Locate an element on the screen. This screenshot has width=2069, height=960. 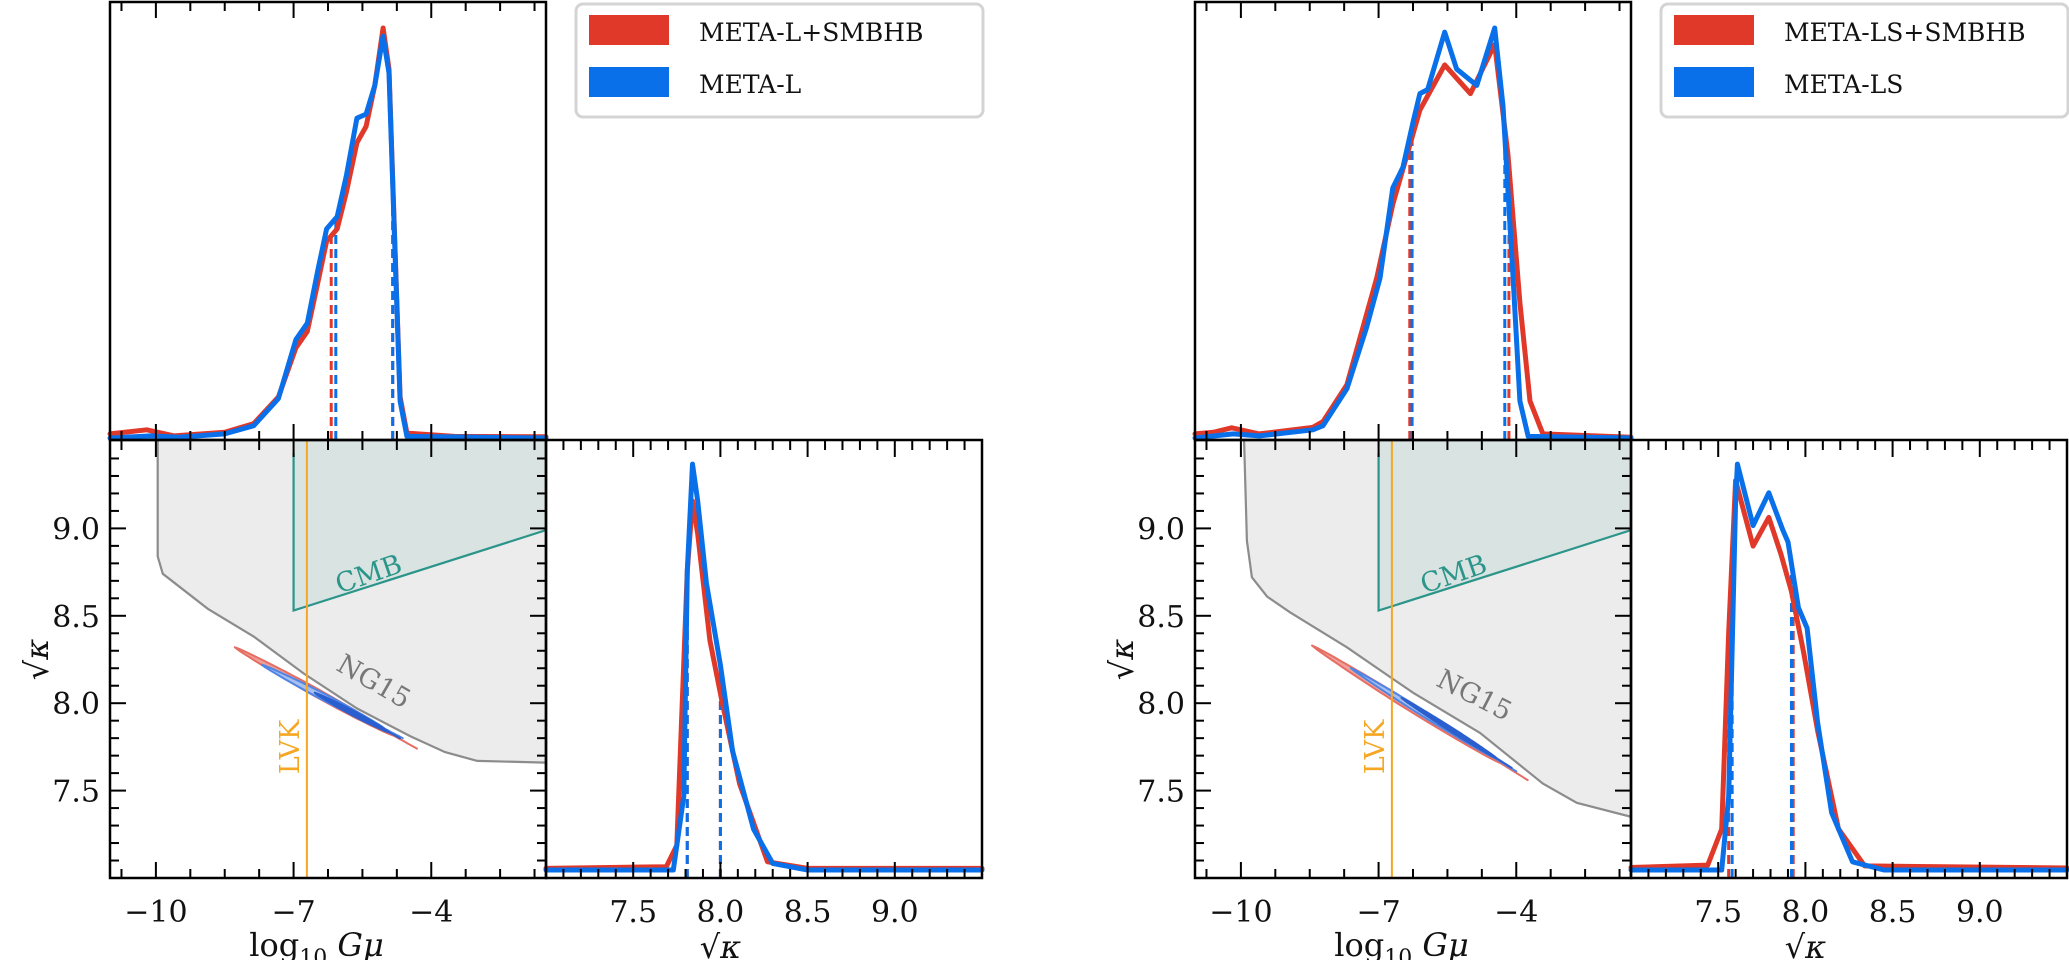
frame-gmu-1d is located at coordinates (328, 221).